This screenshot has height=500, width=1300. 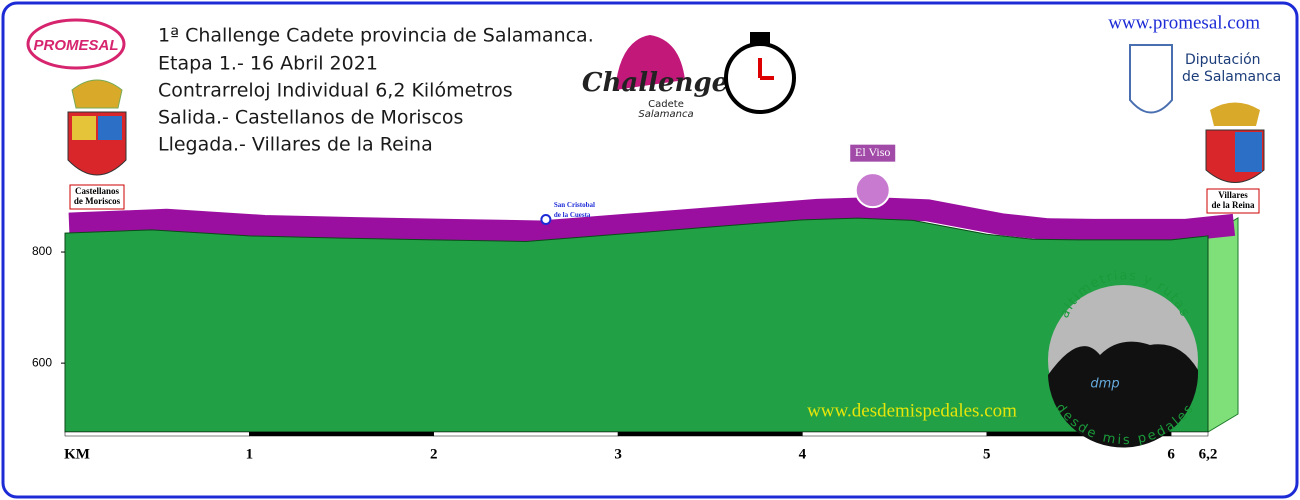 What do you see at coordinates (97, 191) in the screenshot?
I see `start-label: Castellanos` at bounding box center [97, 191].